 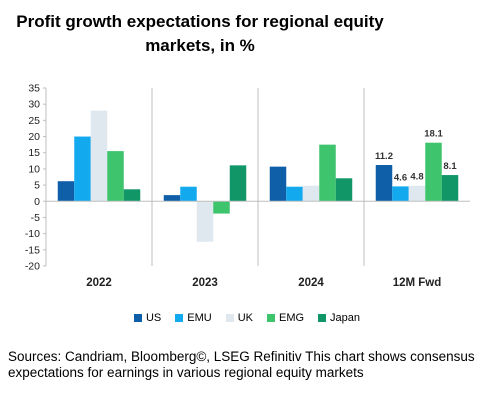 I want to click on legend-item-uk: UK, so click(x=239, y=318).